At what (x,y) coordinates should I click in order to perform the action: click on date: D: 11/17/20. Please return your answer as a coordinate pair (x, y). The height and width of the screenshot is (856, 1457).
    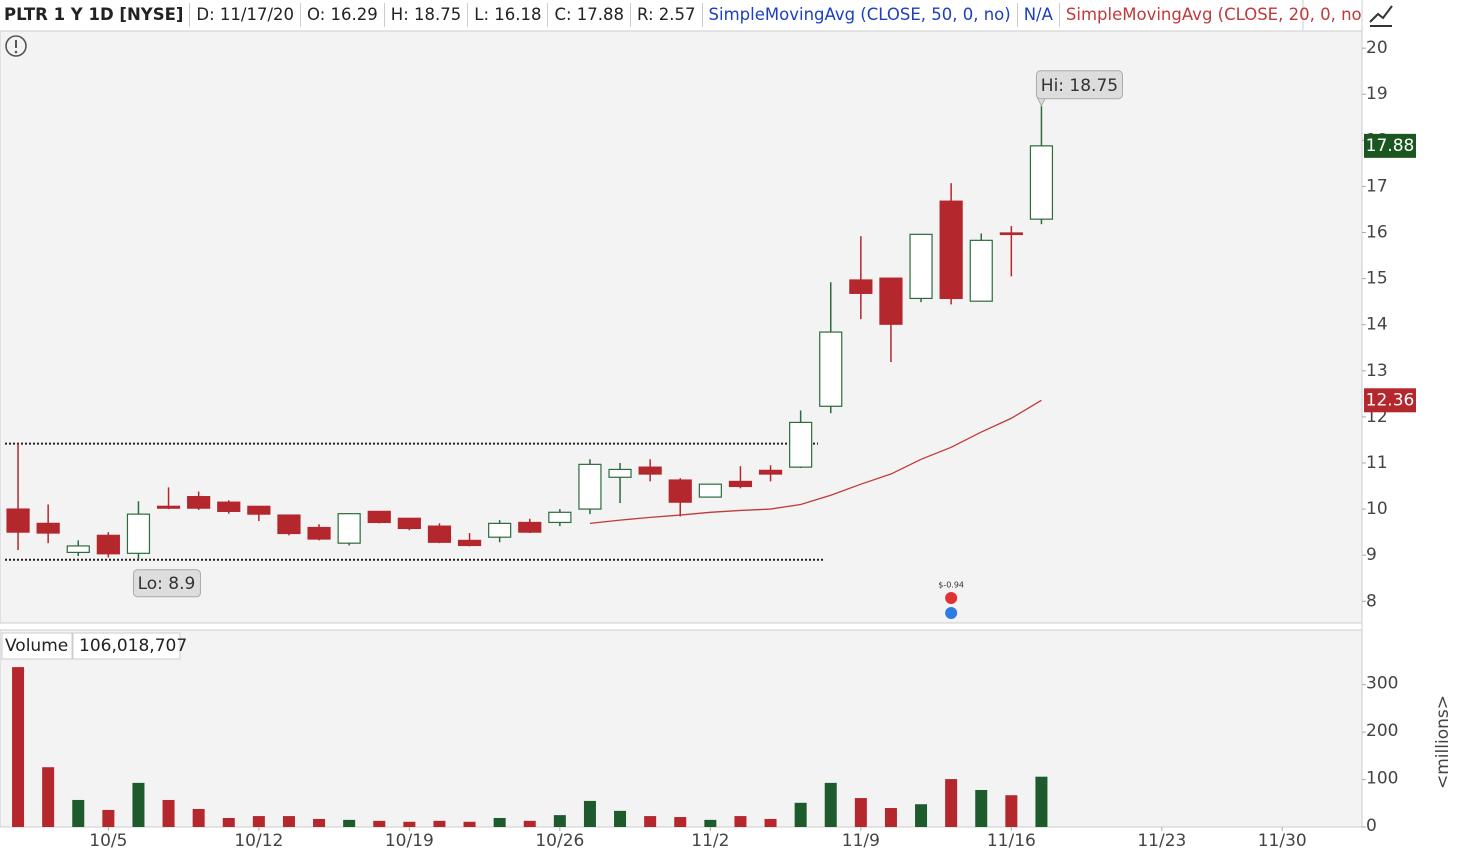
    Looking at the image, I should click on (244, 15).